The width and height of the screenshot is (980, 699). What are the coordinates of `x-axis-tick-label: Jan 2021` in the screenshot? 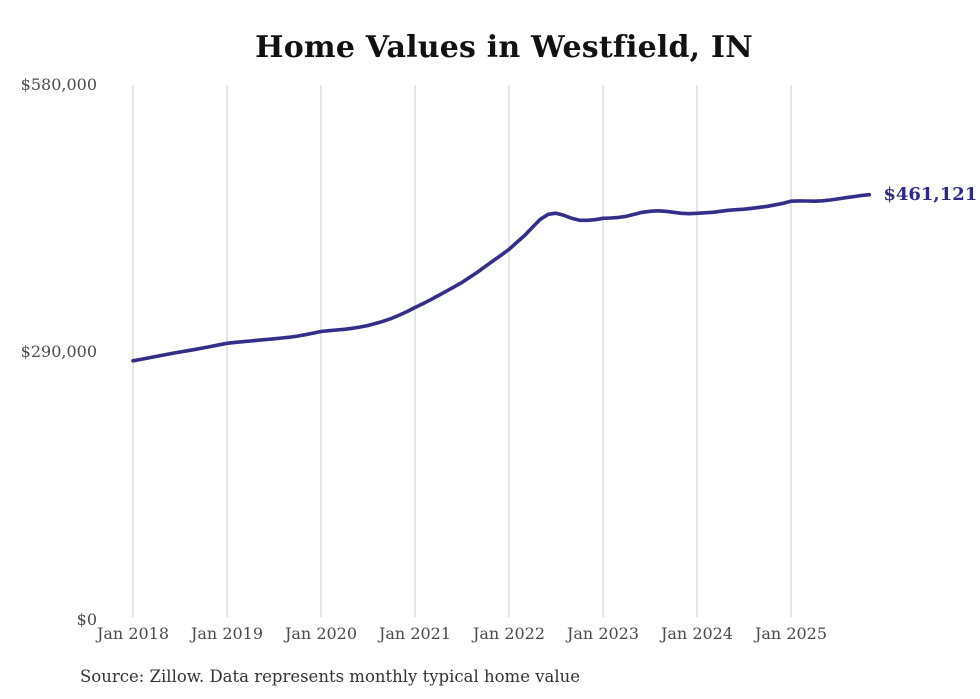 It's located at (415, 633).